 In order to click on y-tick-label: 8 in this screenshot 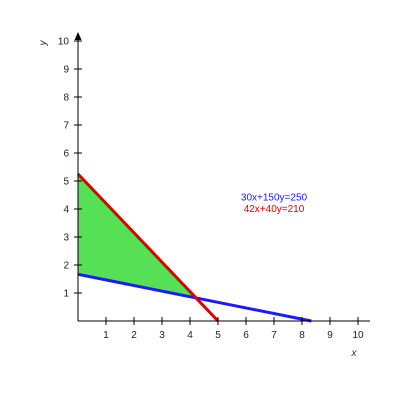, I will do `click(66, 98)`.